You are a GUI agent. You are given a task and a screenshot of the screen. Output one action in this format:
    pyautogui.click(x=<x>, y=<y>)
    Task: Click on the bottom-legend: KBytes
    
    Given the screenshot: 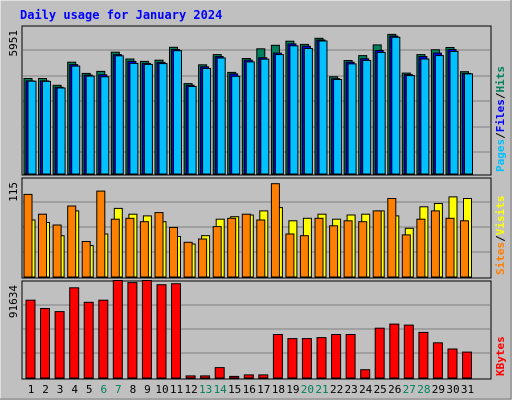 What is the action you would take?
    pyautogui.click(x=500, y=356)
    